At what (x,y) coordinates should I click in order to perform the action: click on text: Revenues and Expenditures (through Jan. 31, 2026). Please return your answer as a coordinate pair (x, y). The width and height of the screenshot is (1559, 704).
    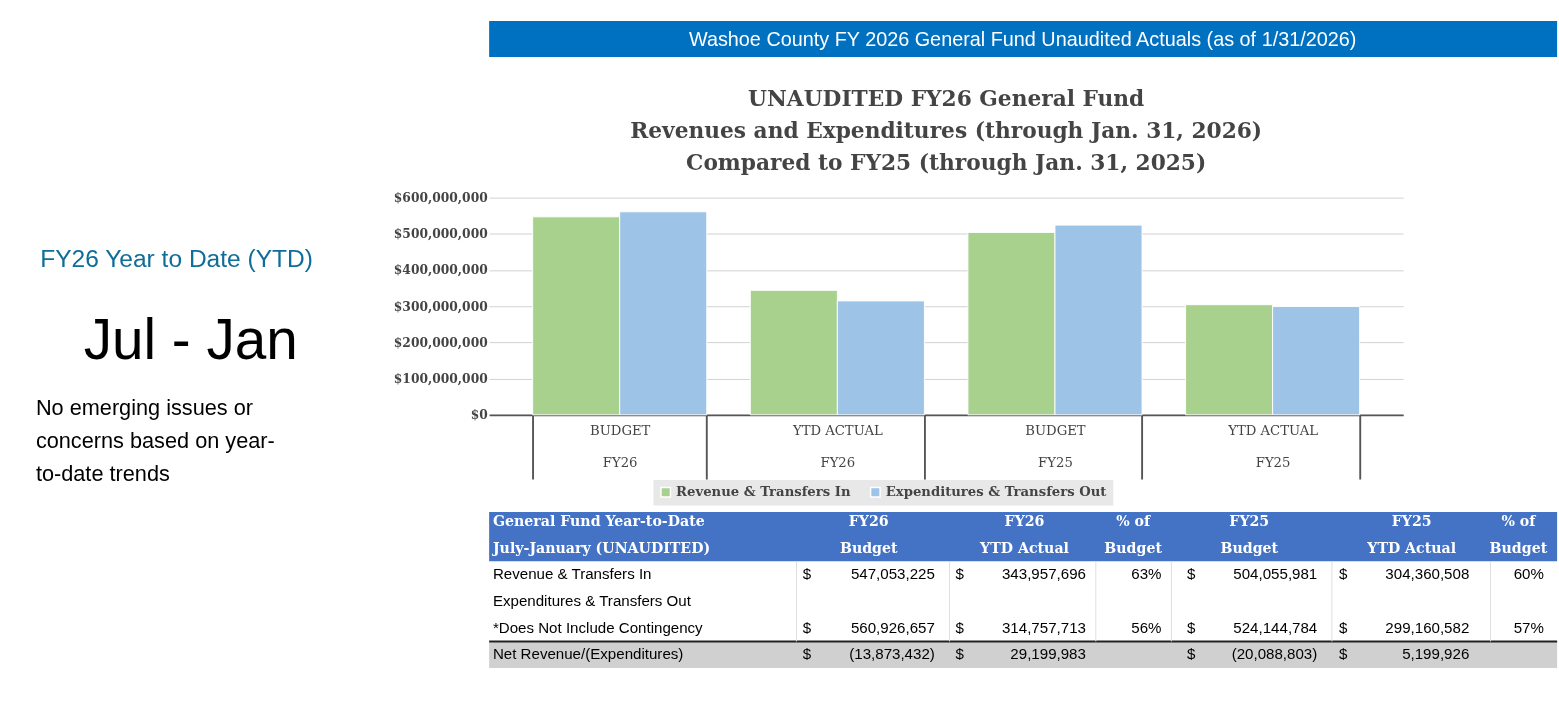
    Looking at the image, I should click on (946, 131).